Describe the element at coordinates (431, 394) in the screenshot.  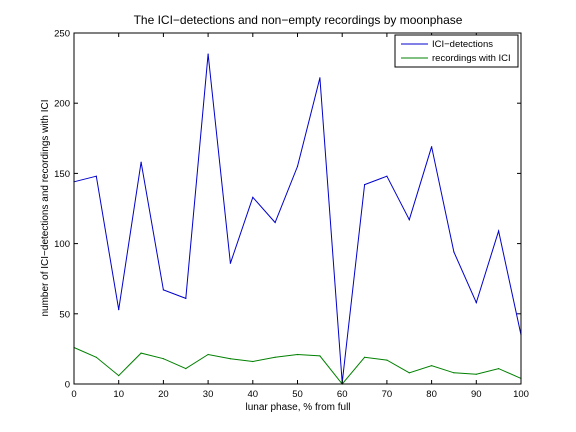
I see `x-tick-label: 80` at that location.